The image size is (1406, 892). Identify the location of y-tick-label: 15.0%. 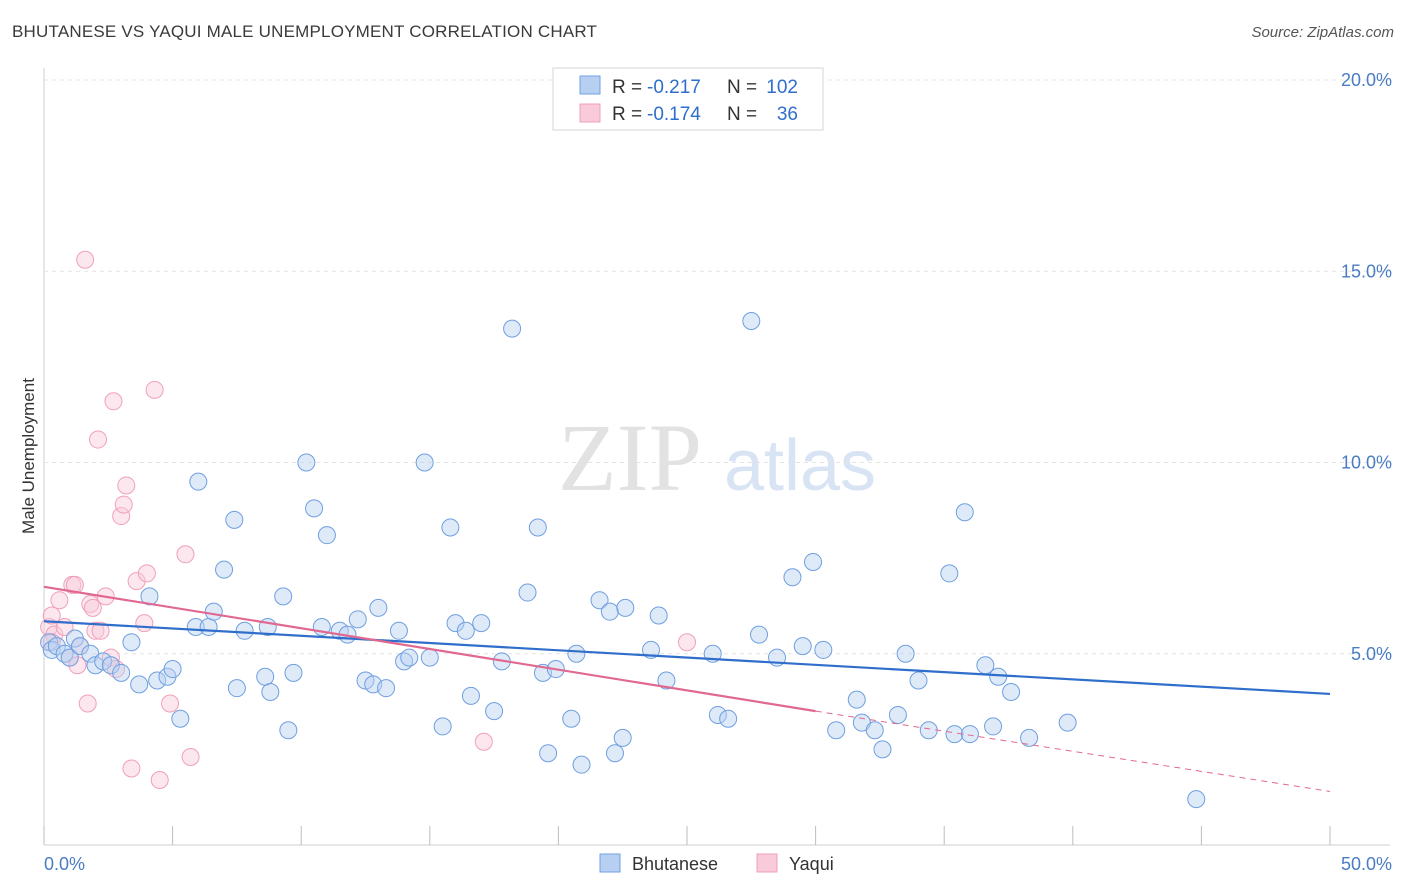
(1366, 271).